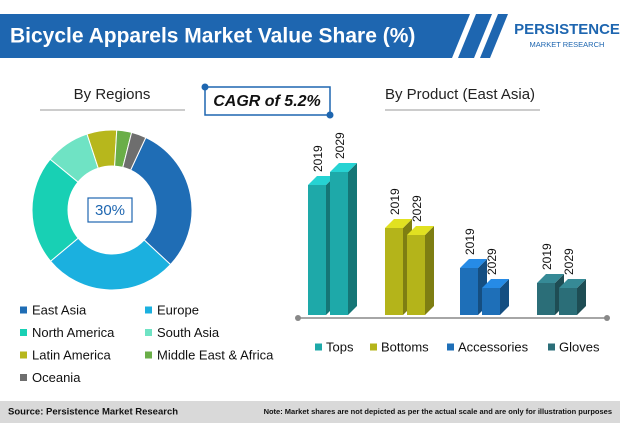  What do you see at coordinates (212, 36) in the screenshot?
I see `title: Bicycle Apparels Market Value Share (%)` at bounding box center [212, 36].